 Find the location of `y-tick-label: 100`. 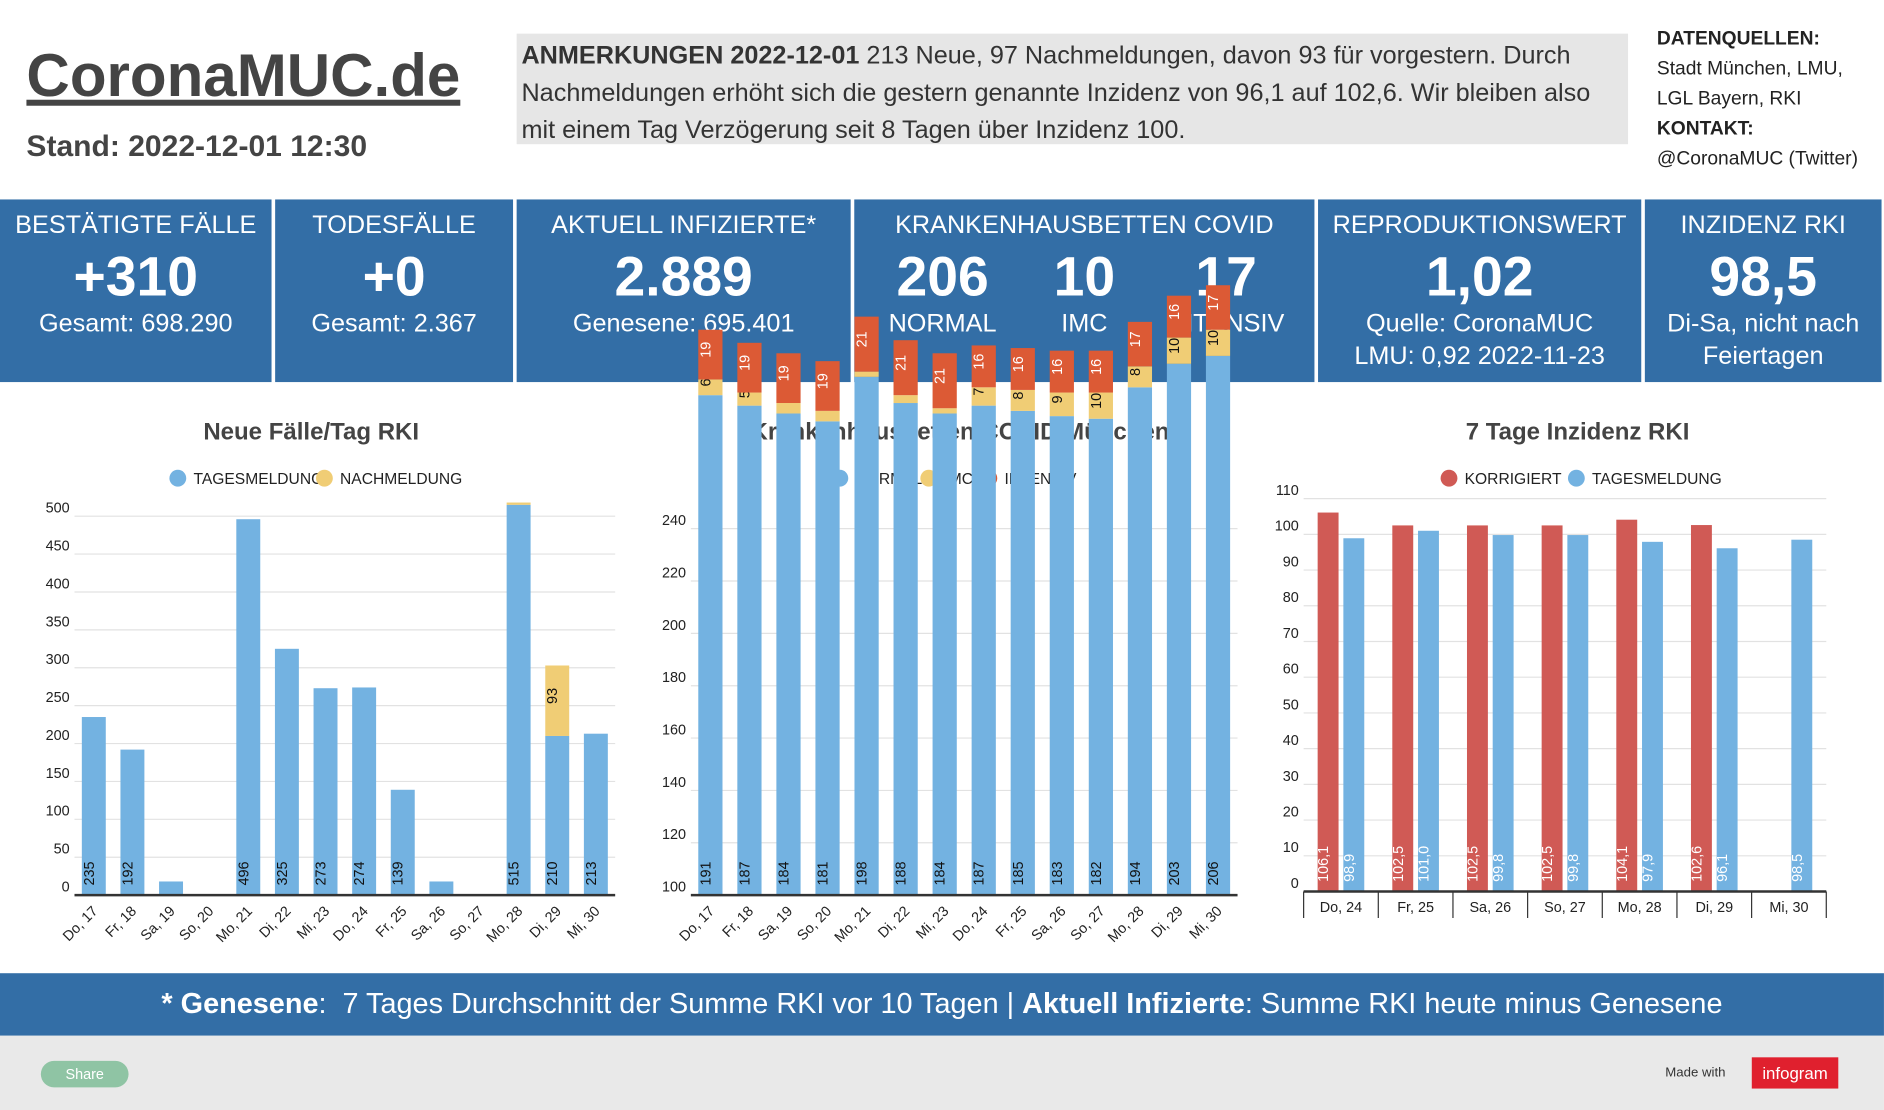

y-tick-label: 100 is located at coordinates (674, 888).